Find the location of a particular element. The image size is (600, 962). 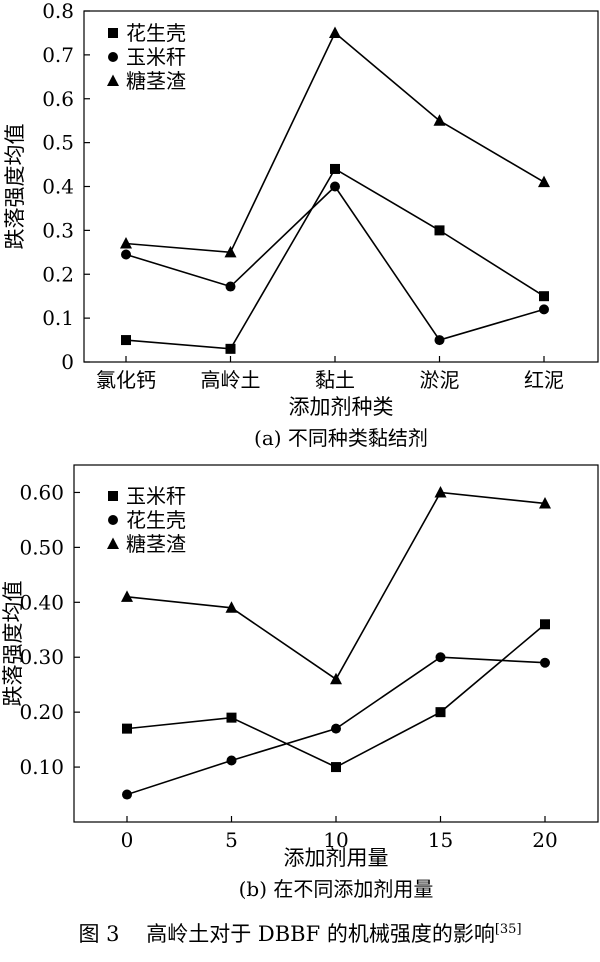

chart-a-legend-marker-triangle is located at coordinates (113, 80).